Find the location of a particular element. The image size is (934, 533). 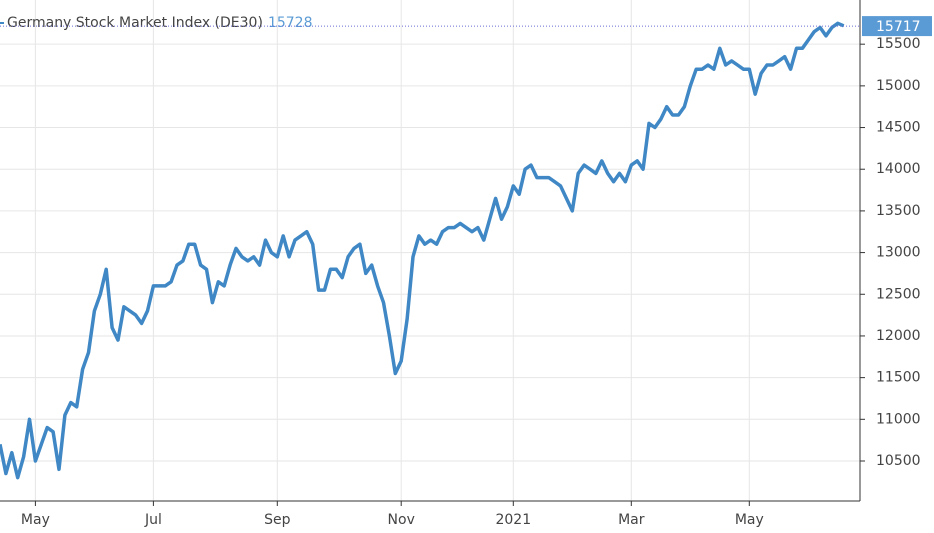

y-tick-label: 11500 is located at coordinates (898, 378).